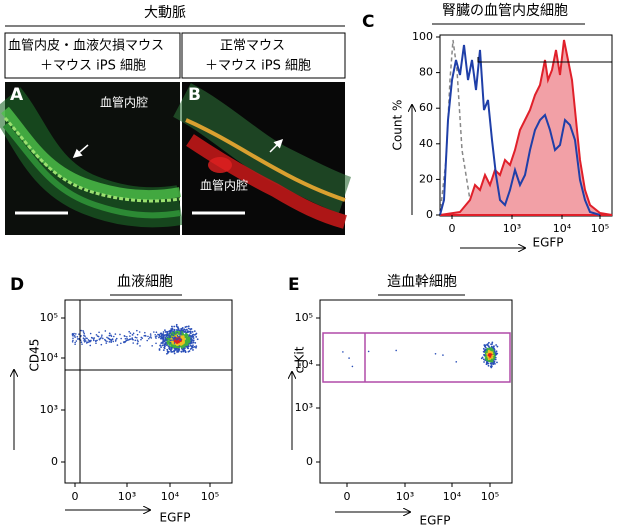 The width and height of the screenshot is (620, 530). What do you see at coordinates (17, 95) in the screenshot?
I see `panel-label: A` at bounding box center [17, 95].